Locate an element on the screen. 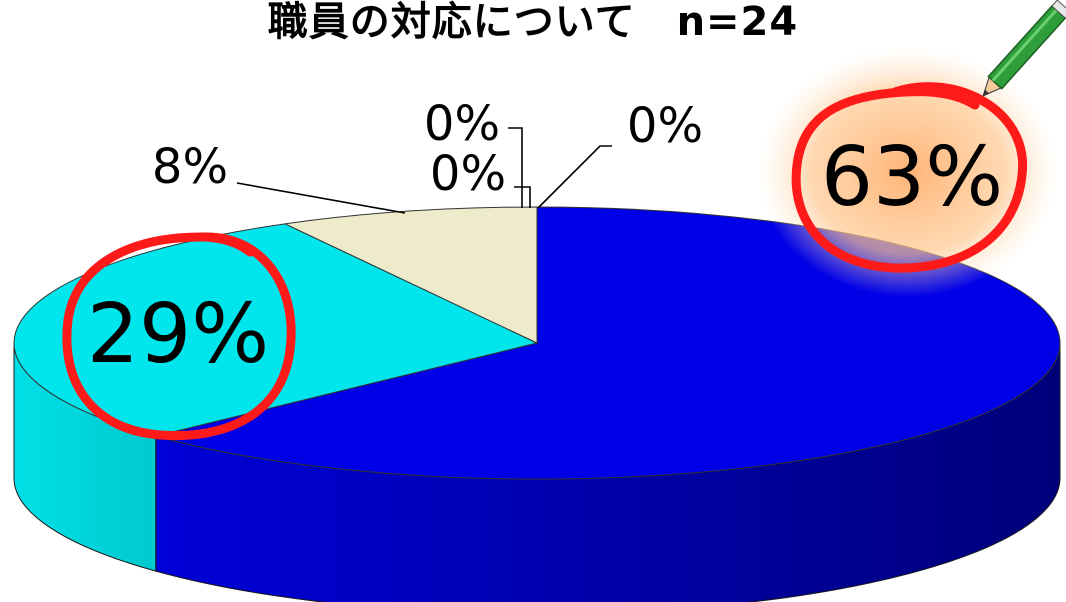  data-label-2: 29% is located at coordinates (178, 334).